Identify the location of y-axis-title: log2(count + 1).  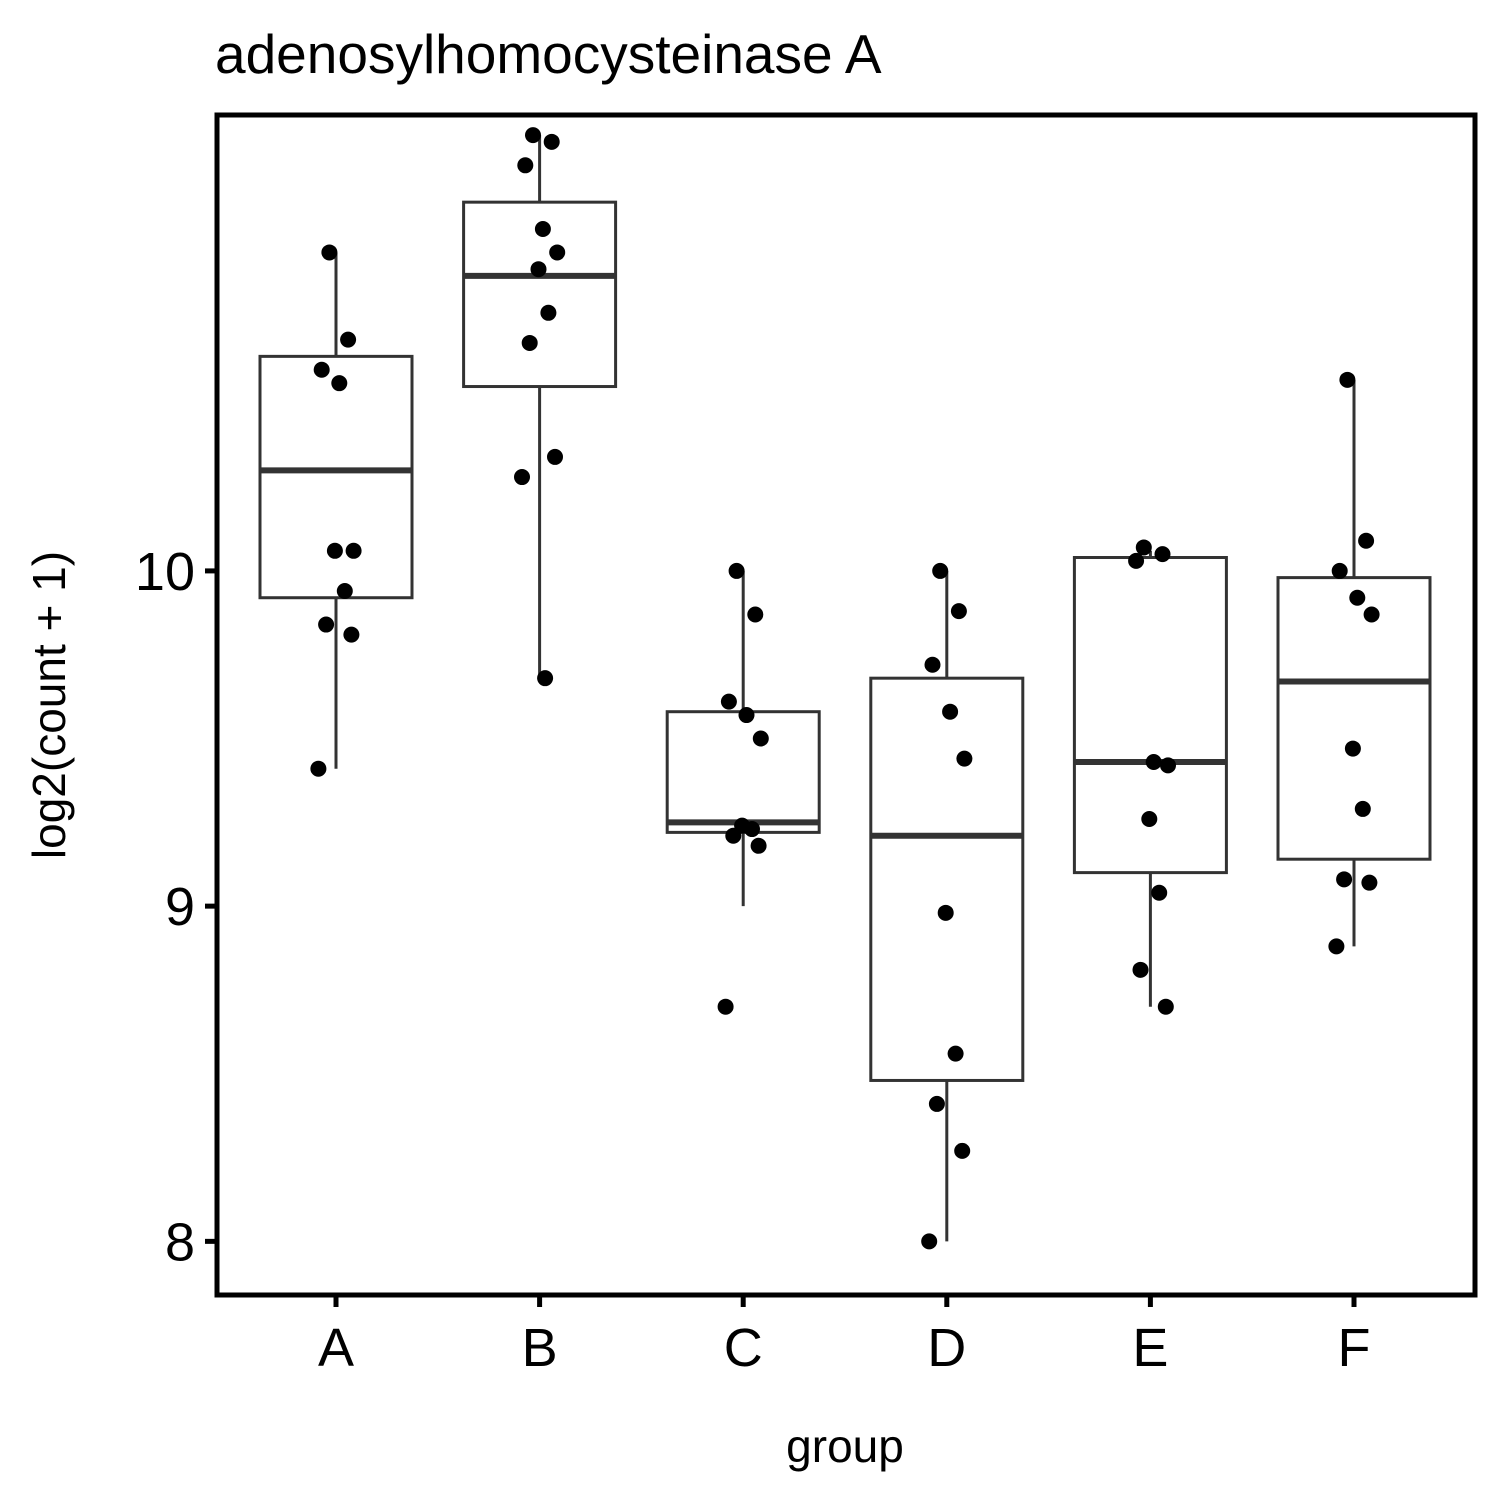
(49, 705).